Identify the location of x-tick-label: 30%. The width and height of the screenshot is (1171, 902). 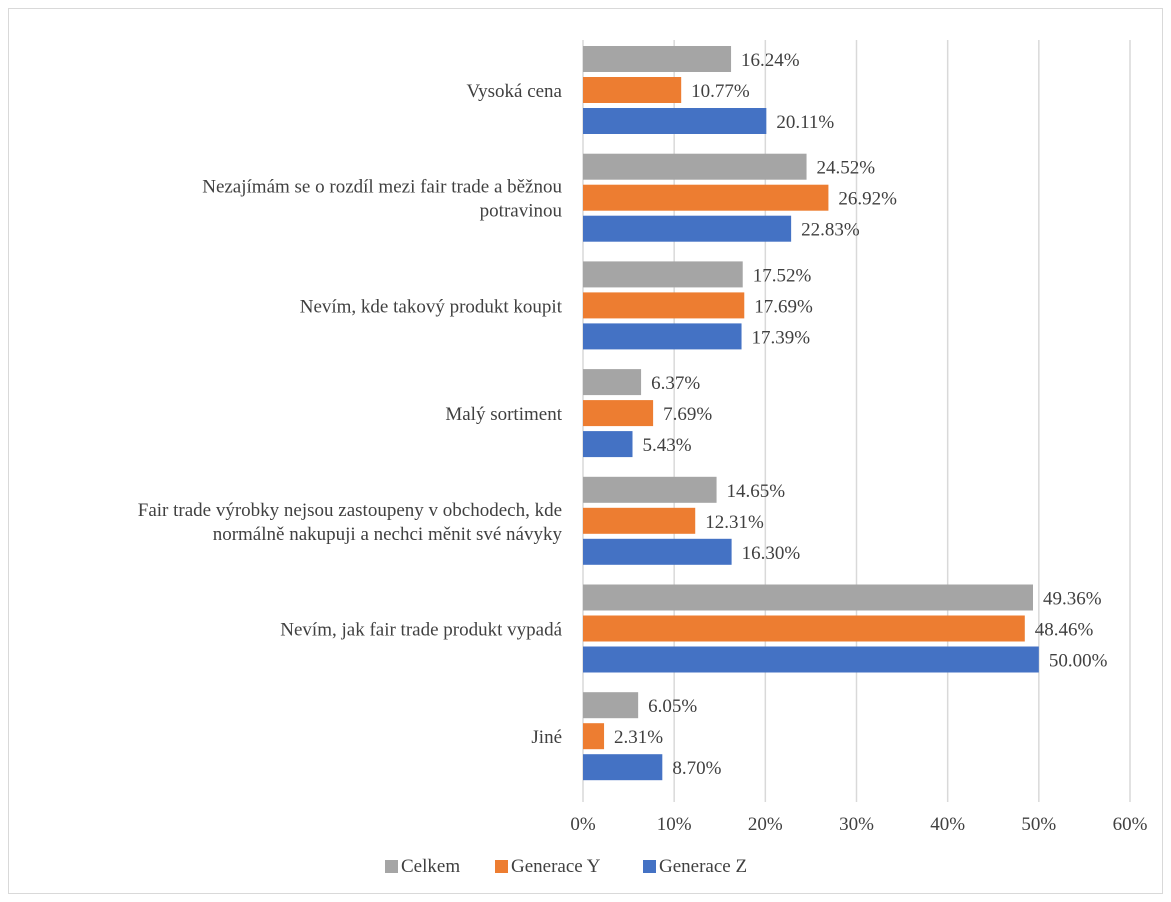
(856, 824).